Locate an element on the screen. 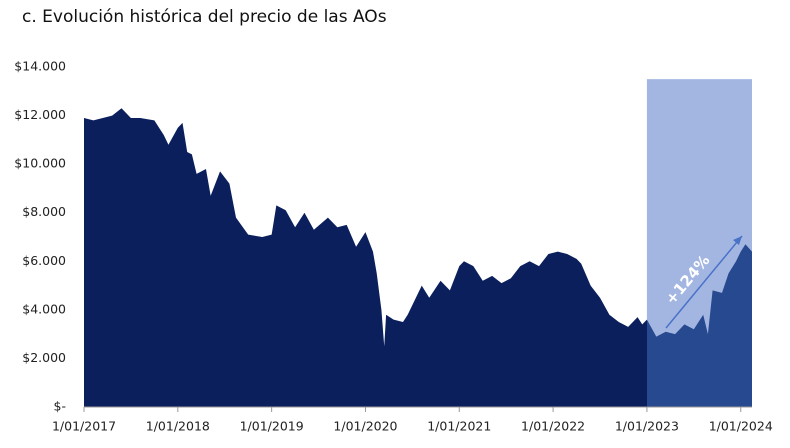 This screenshot has height=448, width=790. x-tick-label: 1/01/2018 is located at coordinates (178, 426).